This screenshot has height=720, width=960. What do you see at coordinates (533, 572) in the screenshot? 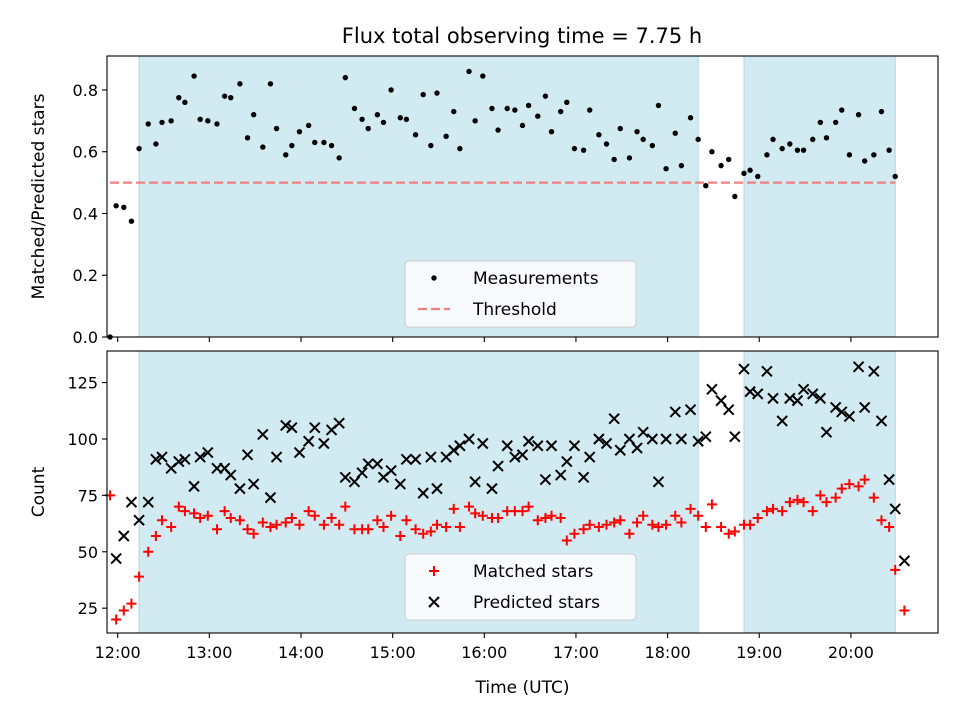
I see `legend-label: Matched stars` at bounding box center [533, 572].